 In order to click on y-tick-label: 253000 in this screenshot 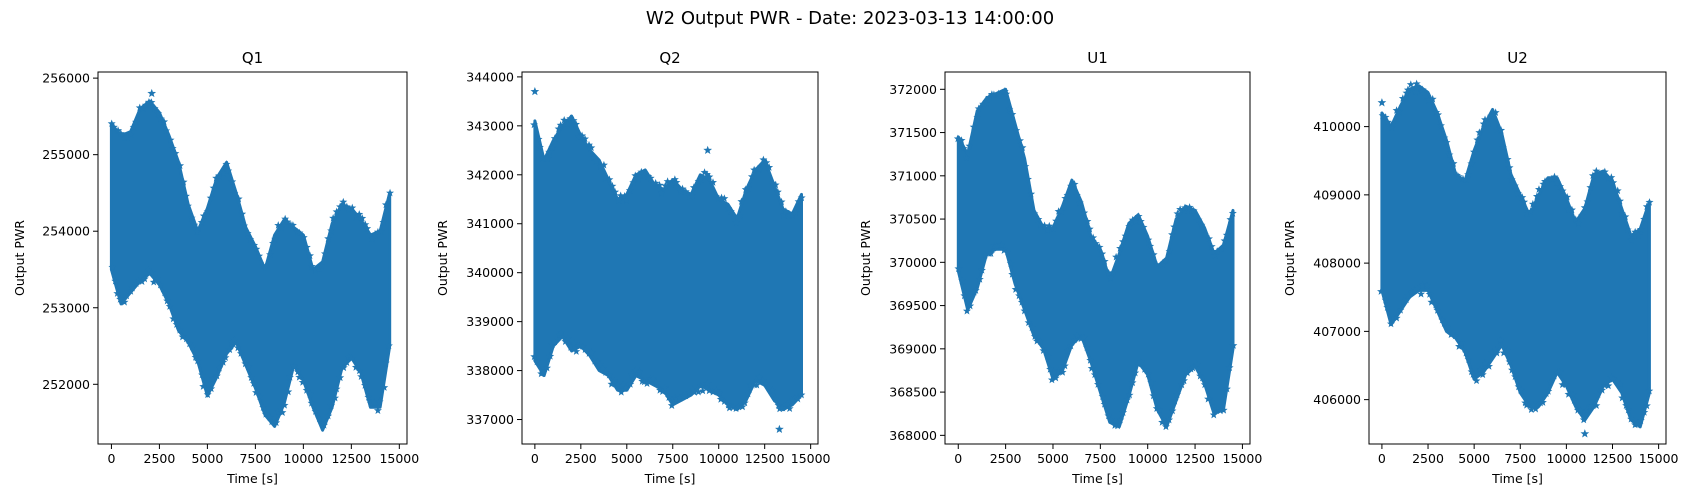, I will do `click(66, 307)`.